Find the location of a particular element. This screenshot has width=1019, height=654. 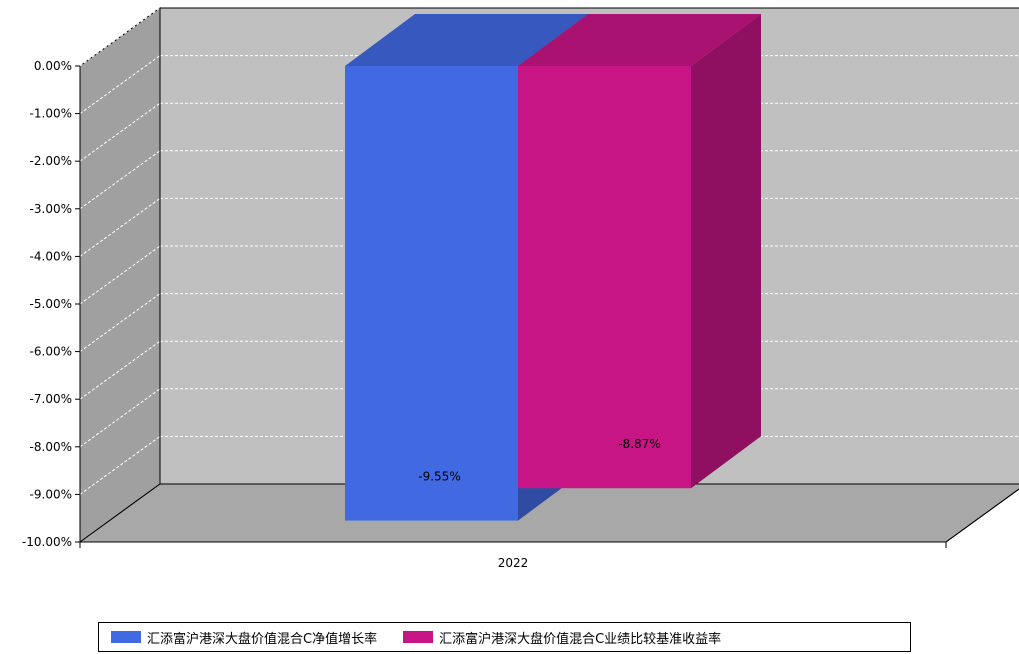

y-tick-label: -4.00% is located at coordinates (51, 256).